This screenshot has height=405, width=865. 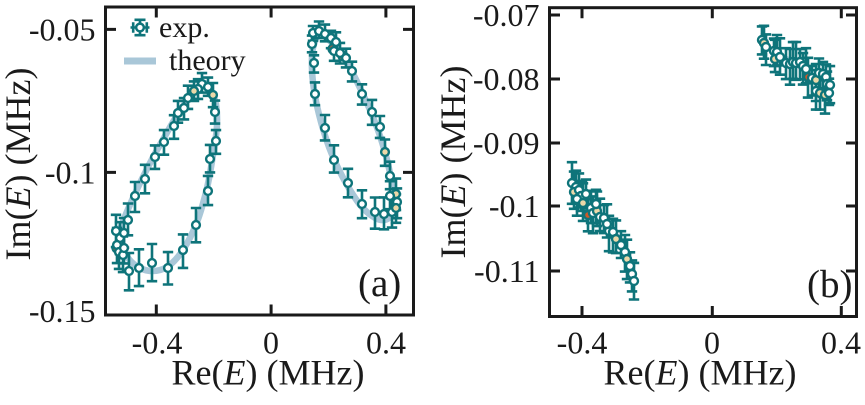 I want to click on svg-text: -0.05, so click(x=62, y=29).